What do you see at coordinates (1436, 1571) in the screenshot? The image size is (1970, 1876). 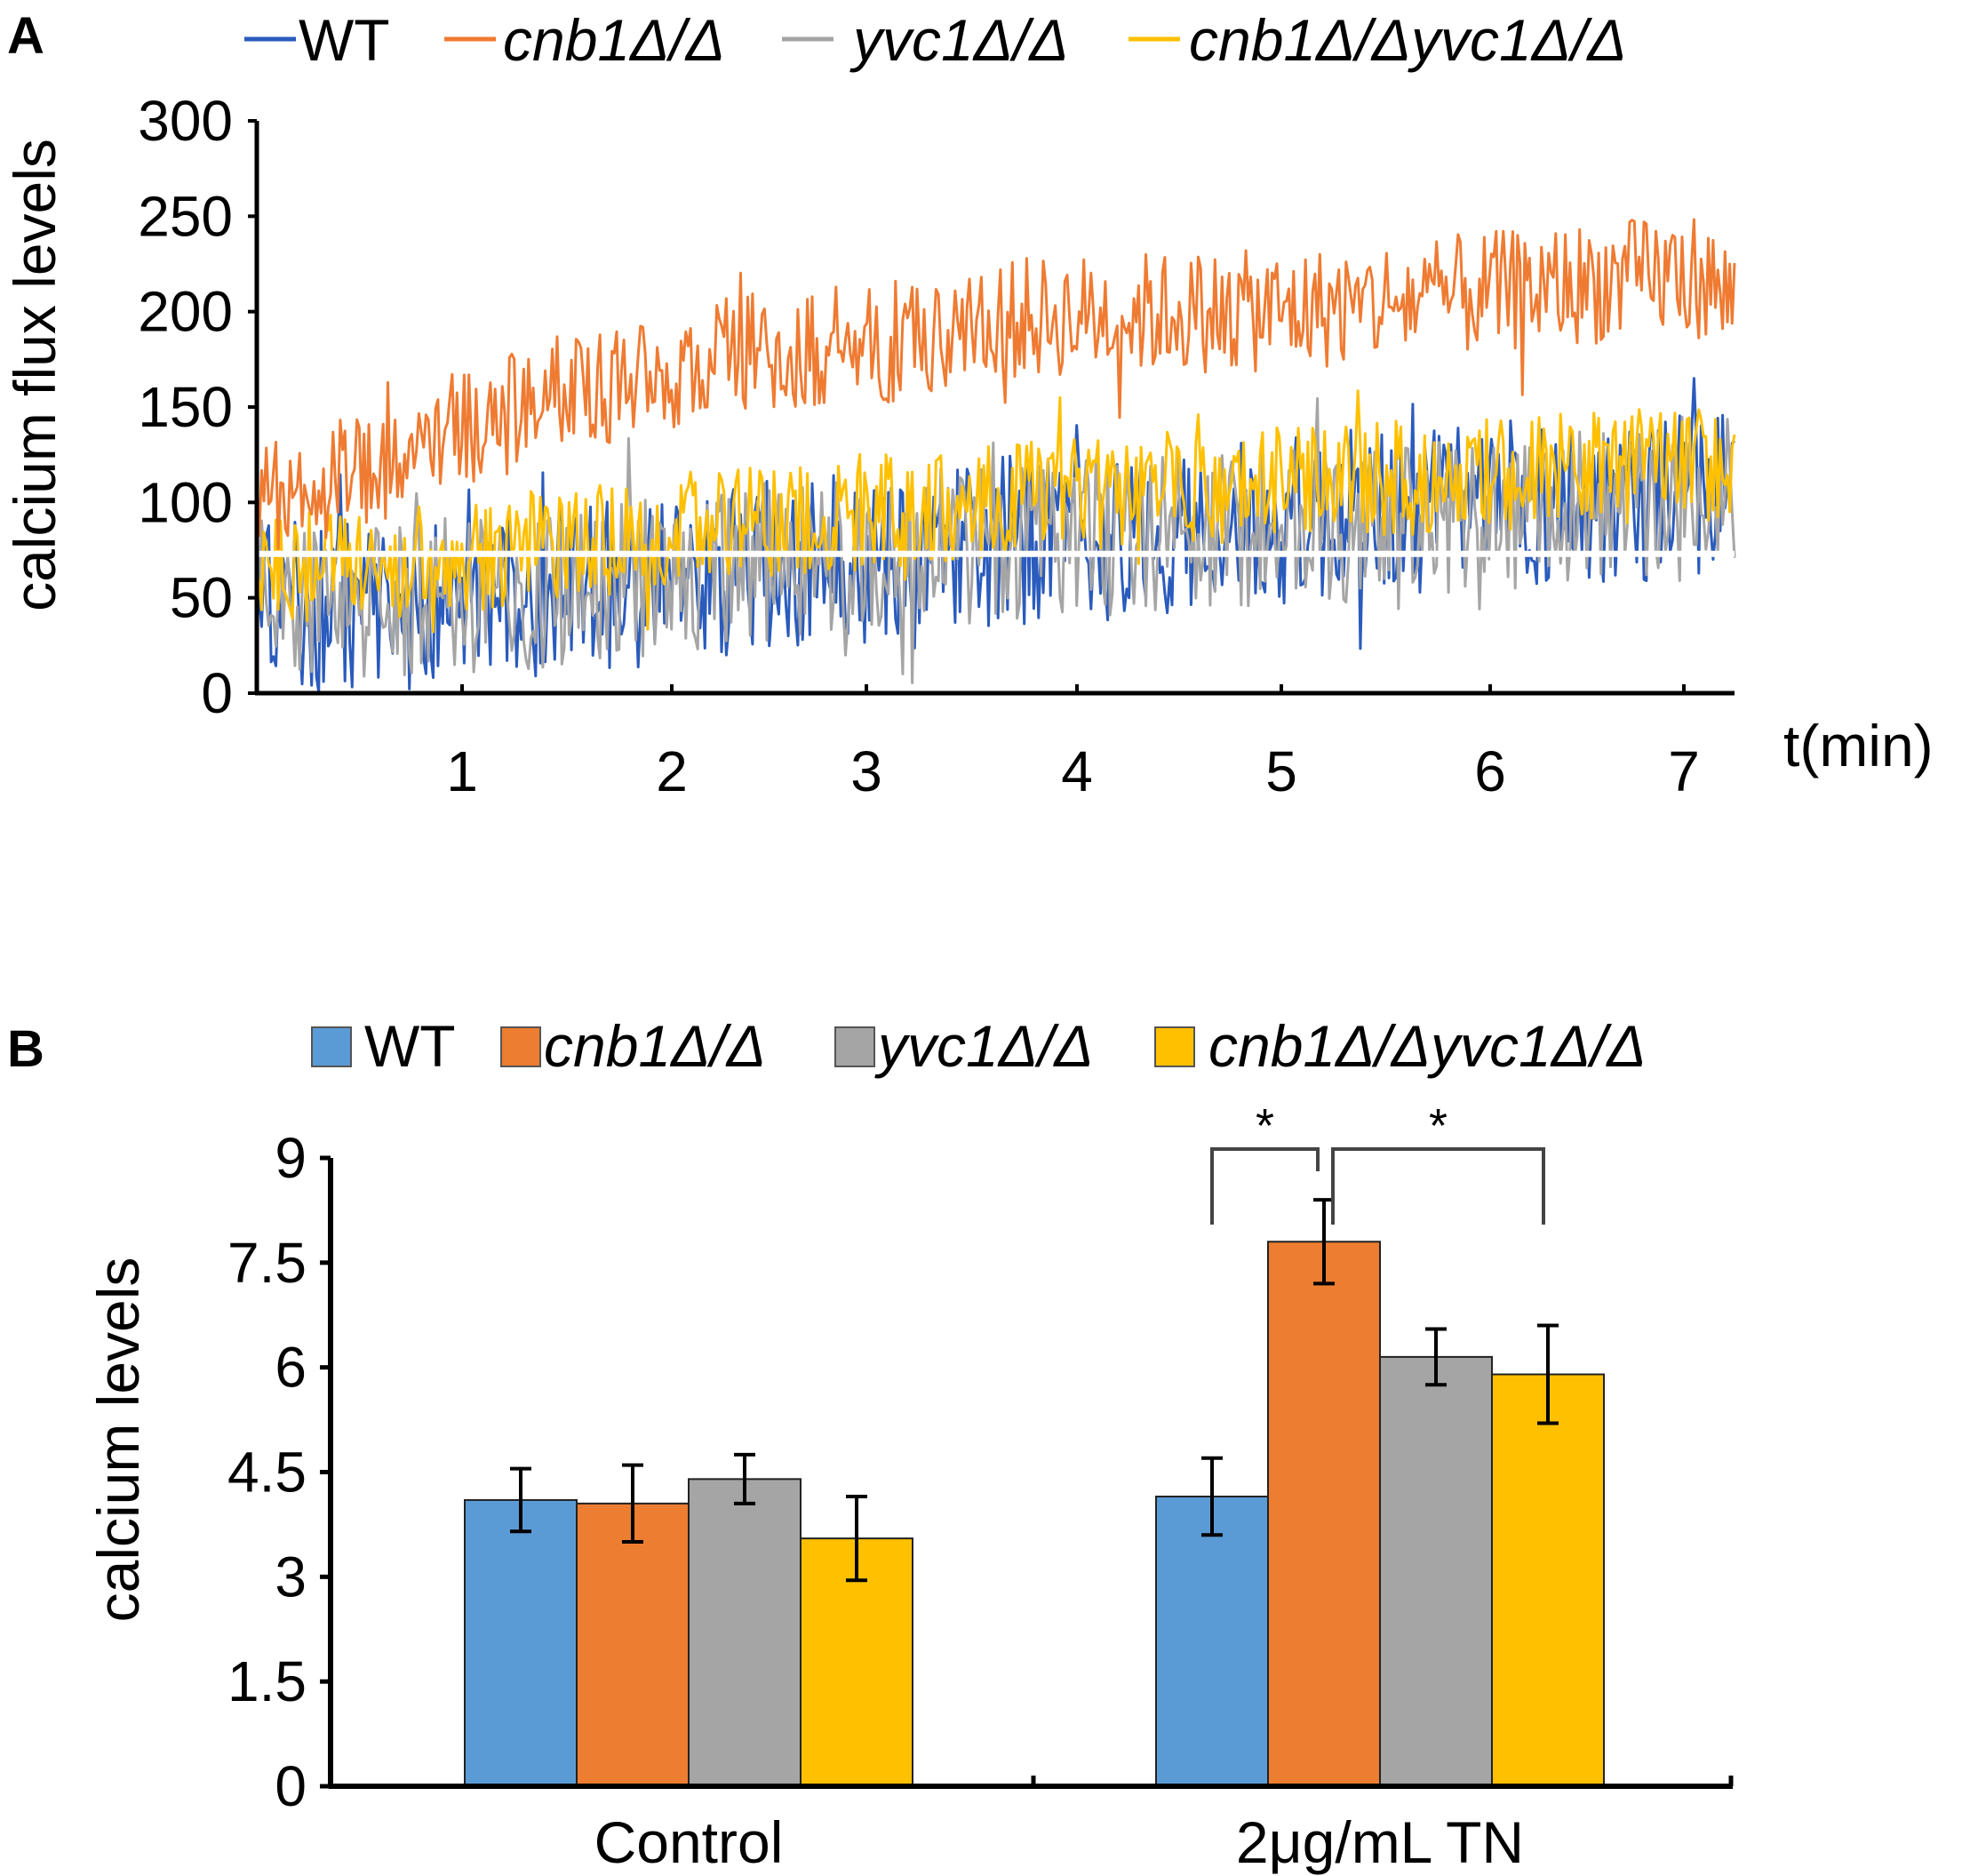 I see `bar-yvc1dd-2-gml-tn` at bounding box center [1436, 1571].